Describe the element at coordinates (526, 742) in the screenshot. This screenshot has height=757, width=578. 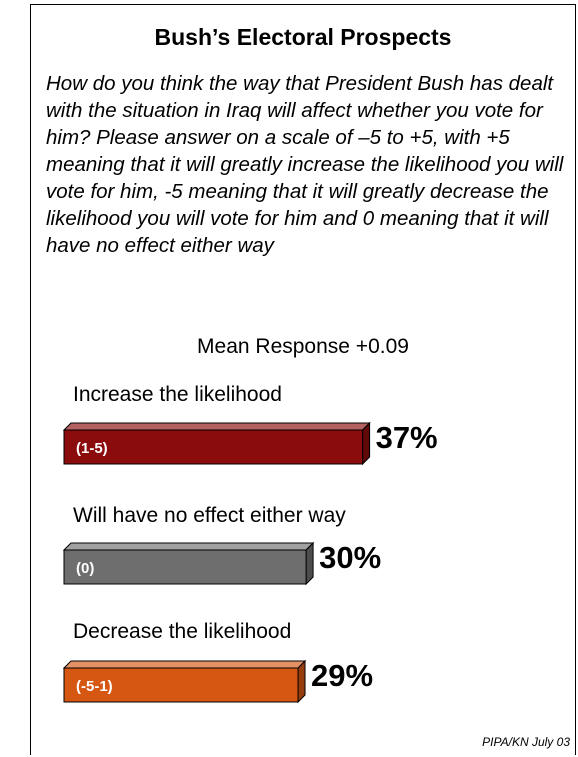
I see `source-note: PIPA/KN July 03` at that location.